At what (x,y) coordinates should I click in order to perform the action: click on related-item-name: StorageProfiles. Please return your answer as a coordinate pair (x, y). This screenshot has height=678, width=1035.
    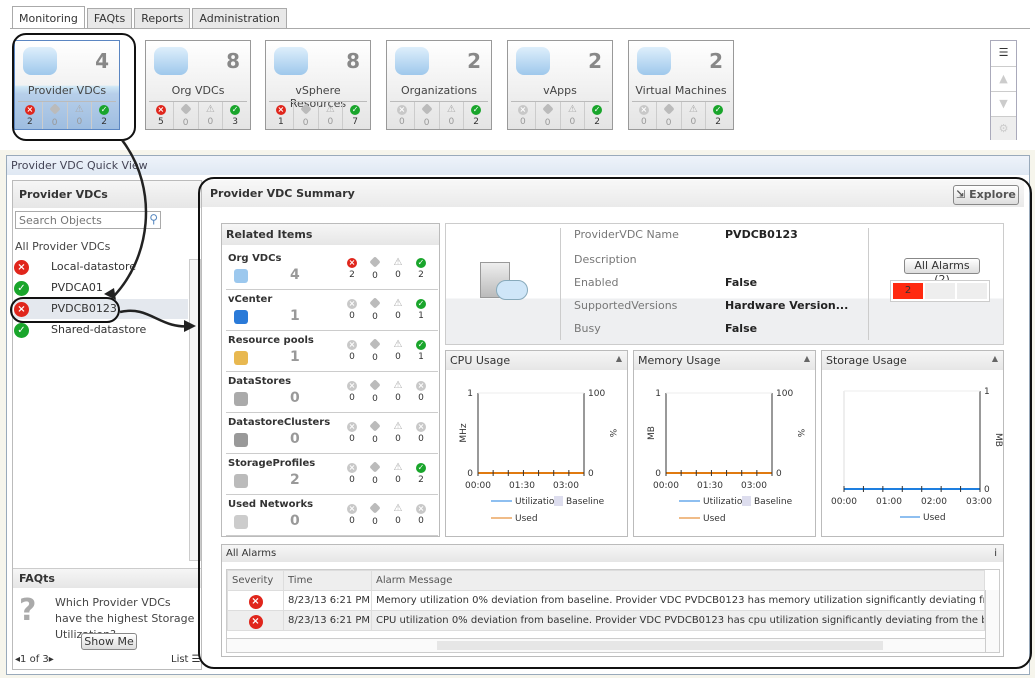
    Looking at the image, I should click on (272, 463).